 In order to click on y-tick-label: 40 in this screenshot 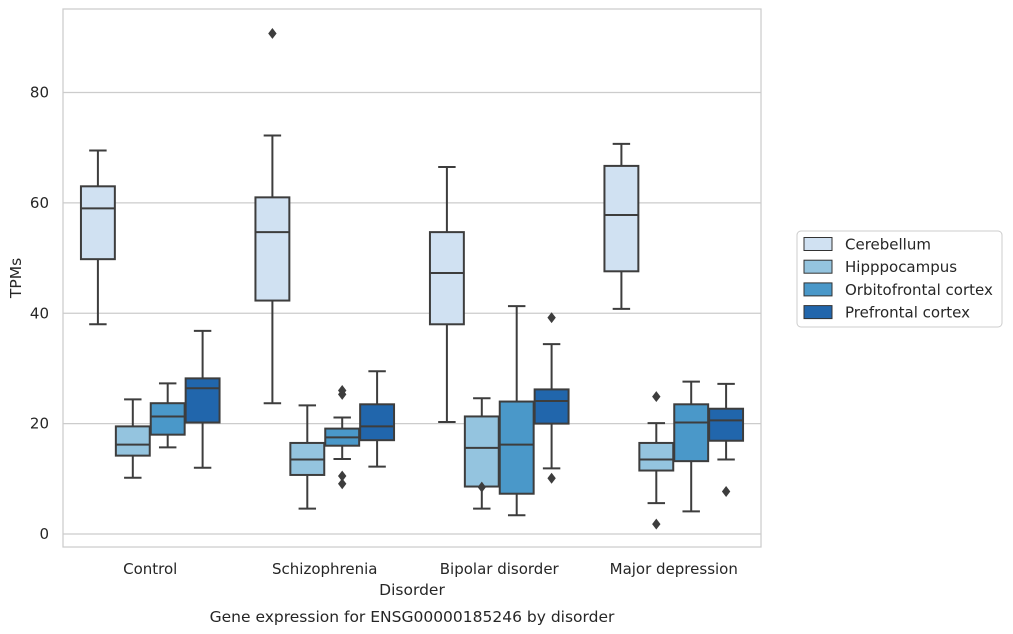, I will do `click(39, 313)`.